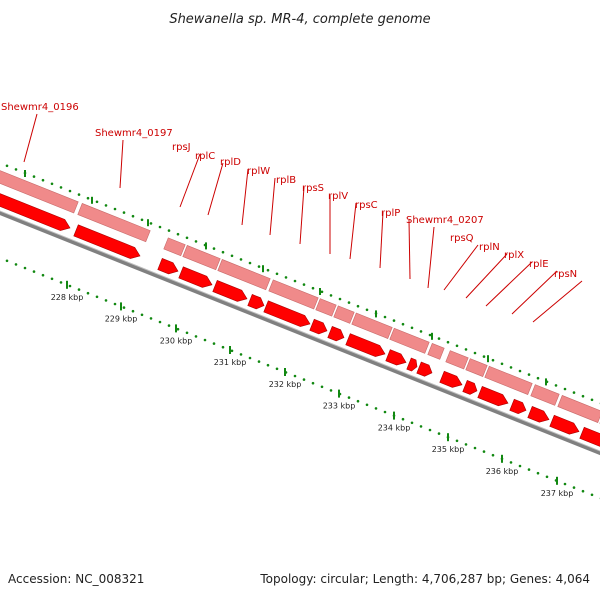  I want to click on gene-label: Shewmr4_0196, so click(40, 107).